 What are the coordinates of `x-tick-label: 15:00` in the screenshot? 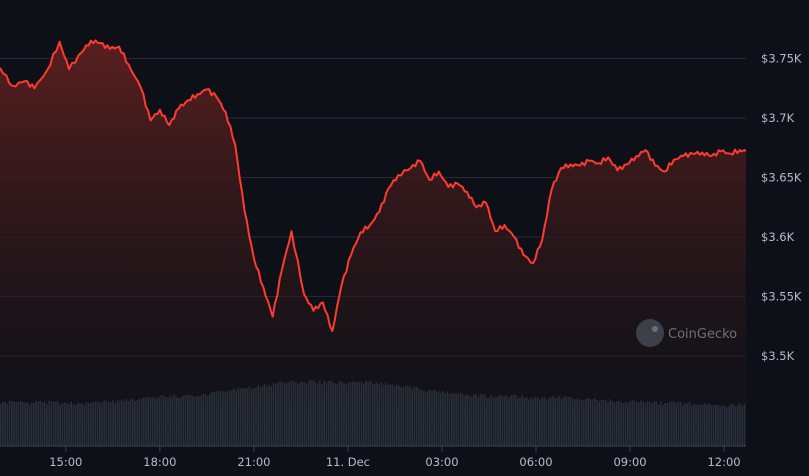 It's located at (65, 462).